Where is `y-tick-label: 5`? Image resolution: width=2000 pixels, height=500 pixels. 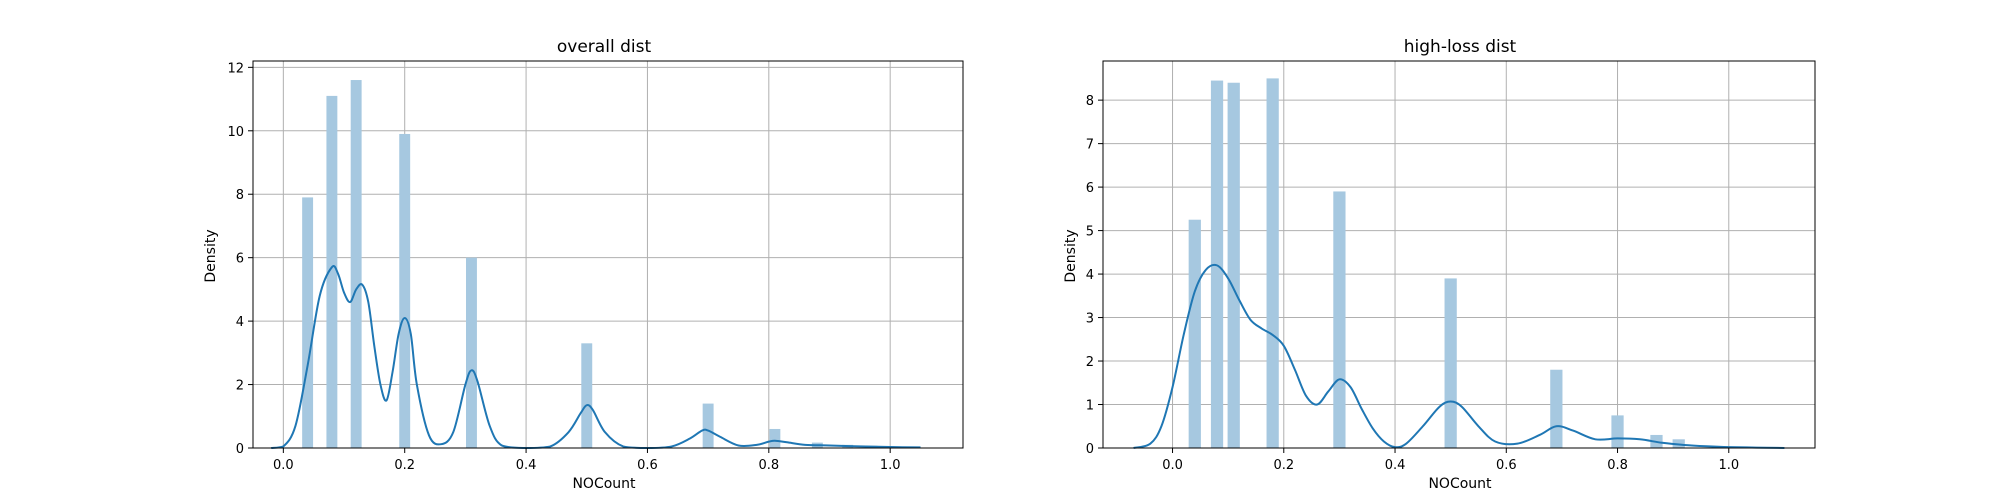 y-tick-label: 5 is located at coordinates (1090, 232).